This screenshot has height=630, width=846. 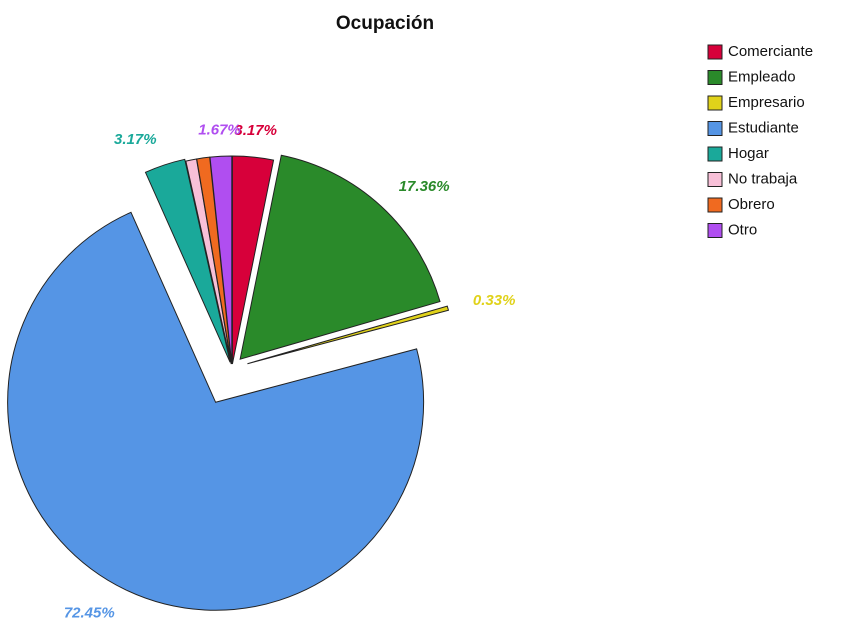 I want to click on legend-label: Empleado, so click(x=762, y=76).